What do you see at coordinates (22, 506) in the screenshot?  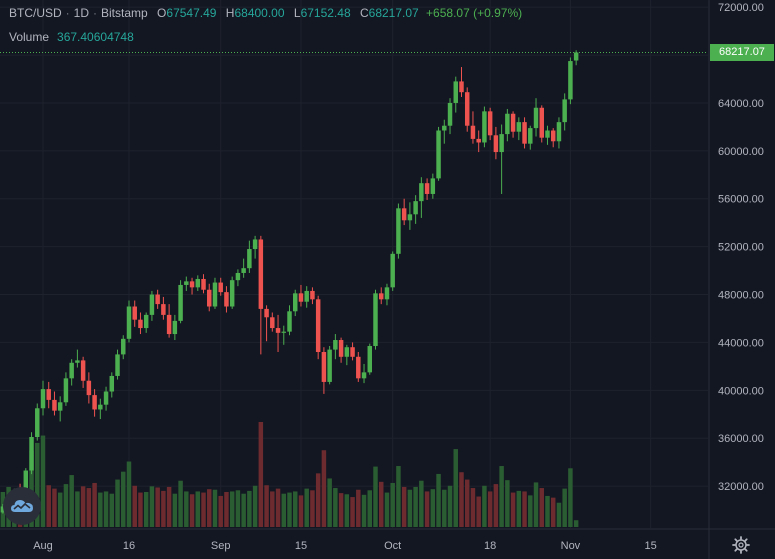 I see `tradingview-cloud-icon` at bounding box center [22, 506].